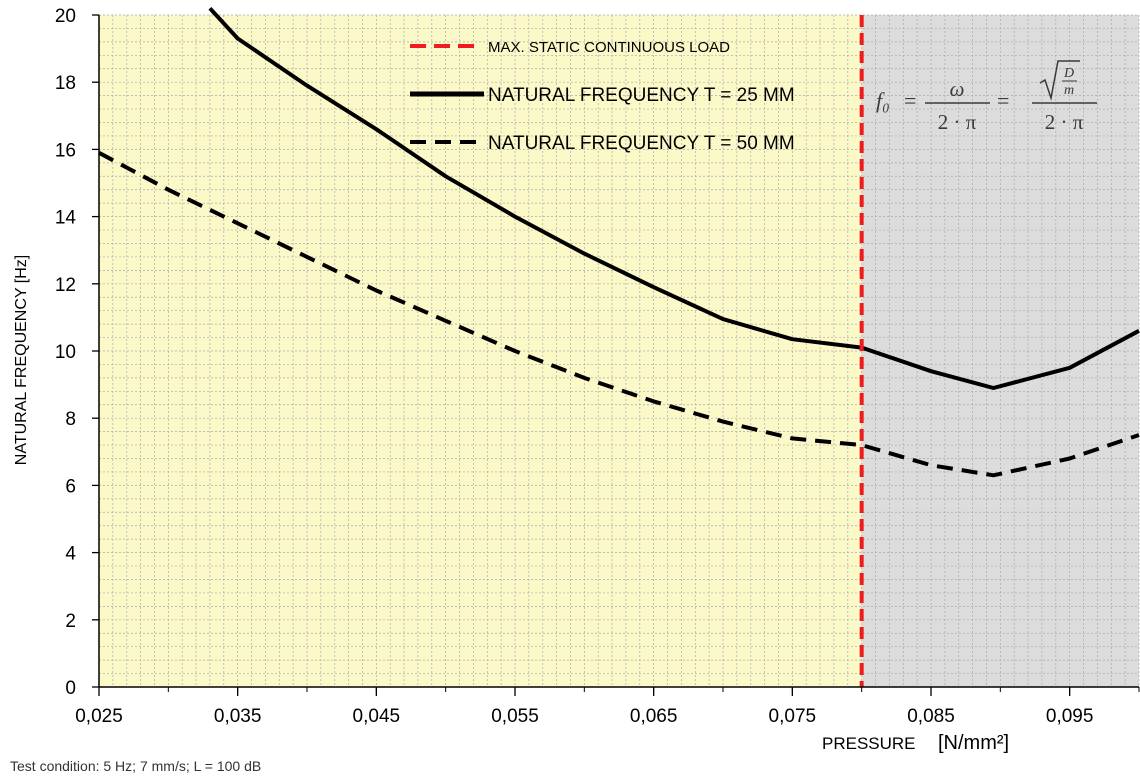  Describe the element at coordinates (1064, 122) in the screenshot. I see `formula-denominator-2: 2 · π` at that location.